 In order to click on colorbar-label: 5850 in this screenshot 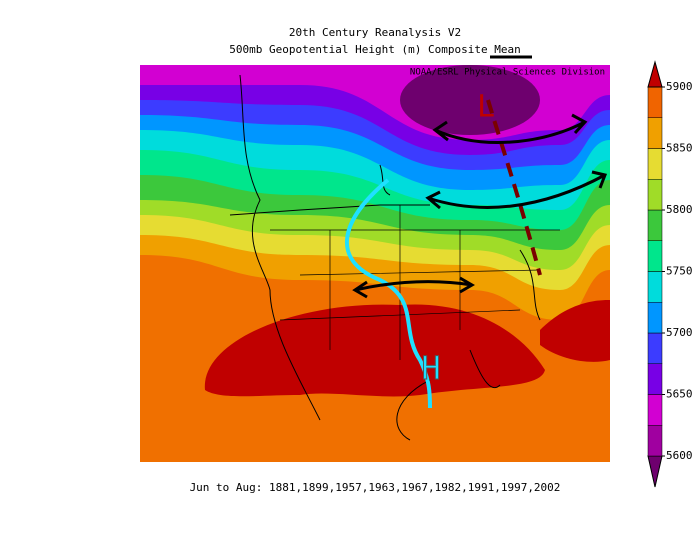, I will do `click(679, 148)`.